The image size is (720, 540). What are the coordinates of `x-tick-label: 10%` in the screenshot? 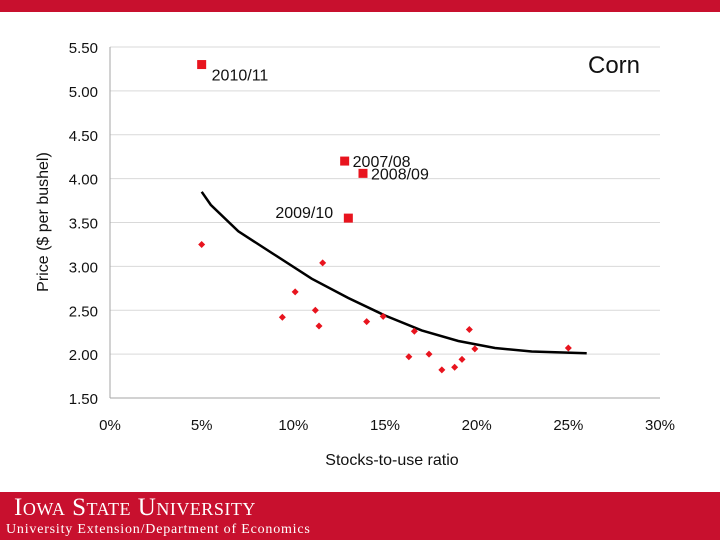 It's located at (293, 425).